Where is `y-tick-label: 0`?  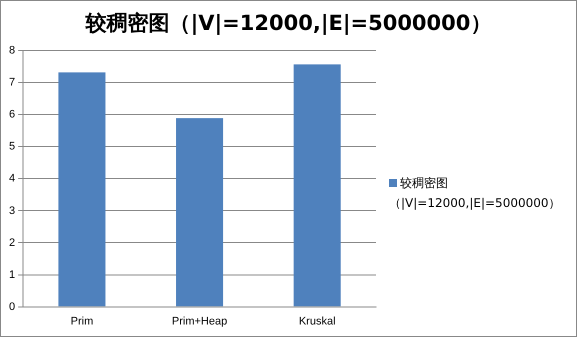 y-tick-label: 0 is located at coordinates (12, 306).